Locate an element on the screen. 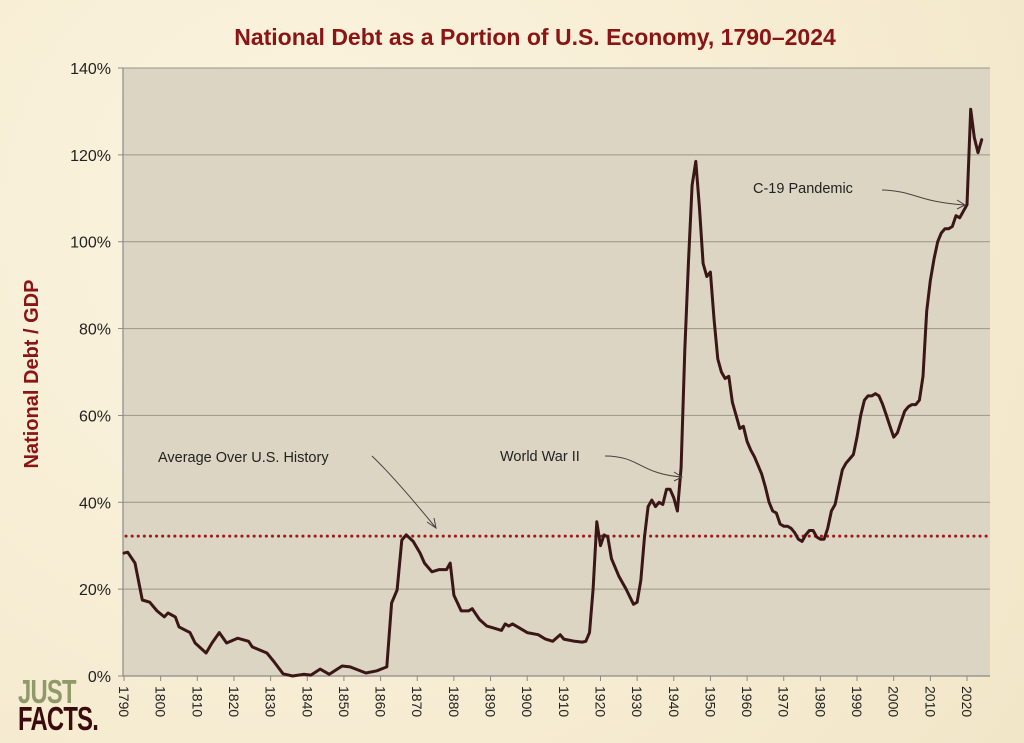 The height and width of the screenshot is (743, 1024). x-tick-label: 1970 is located at coordinates (784, 701).